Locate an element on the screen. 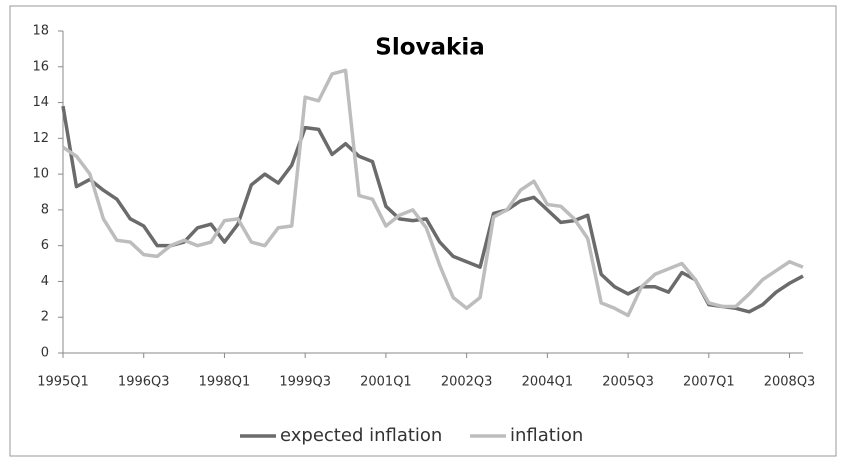 Image resolution: width=846 pixels, height=466 pixels. y-tick-label: 8 is located at coordinates (45, 209).